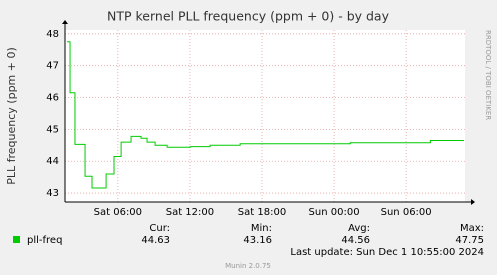  Describe the element at coordinates (257, 240) in the screenshot. I see `stat-value: 43.16` at that location.